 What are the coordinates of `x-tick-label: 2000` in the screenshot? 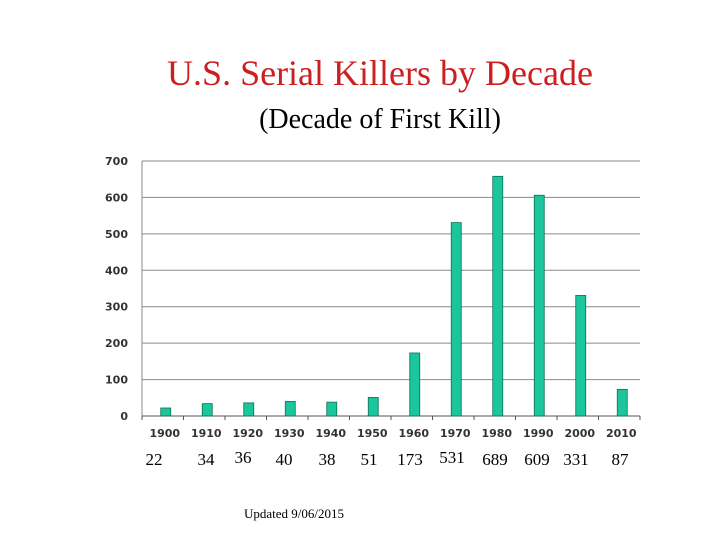 It's located at (579, 433).